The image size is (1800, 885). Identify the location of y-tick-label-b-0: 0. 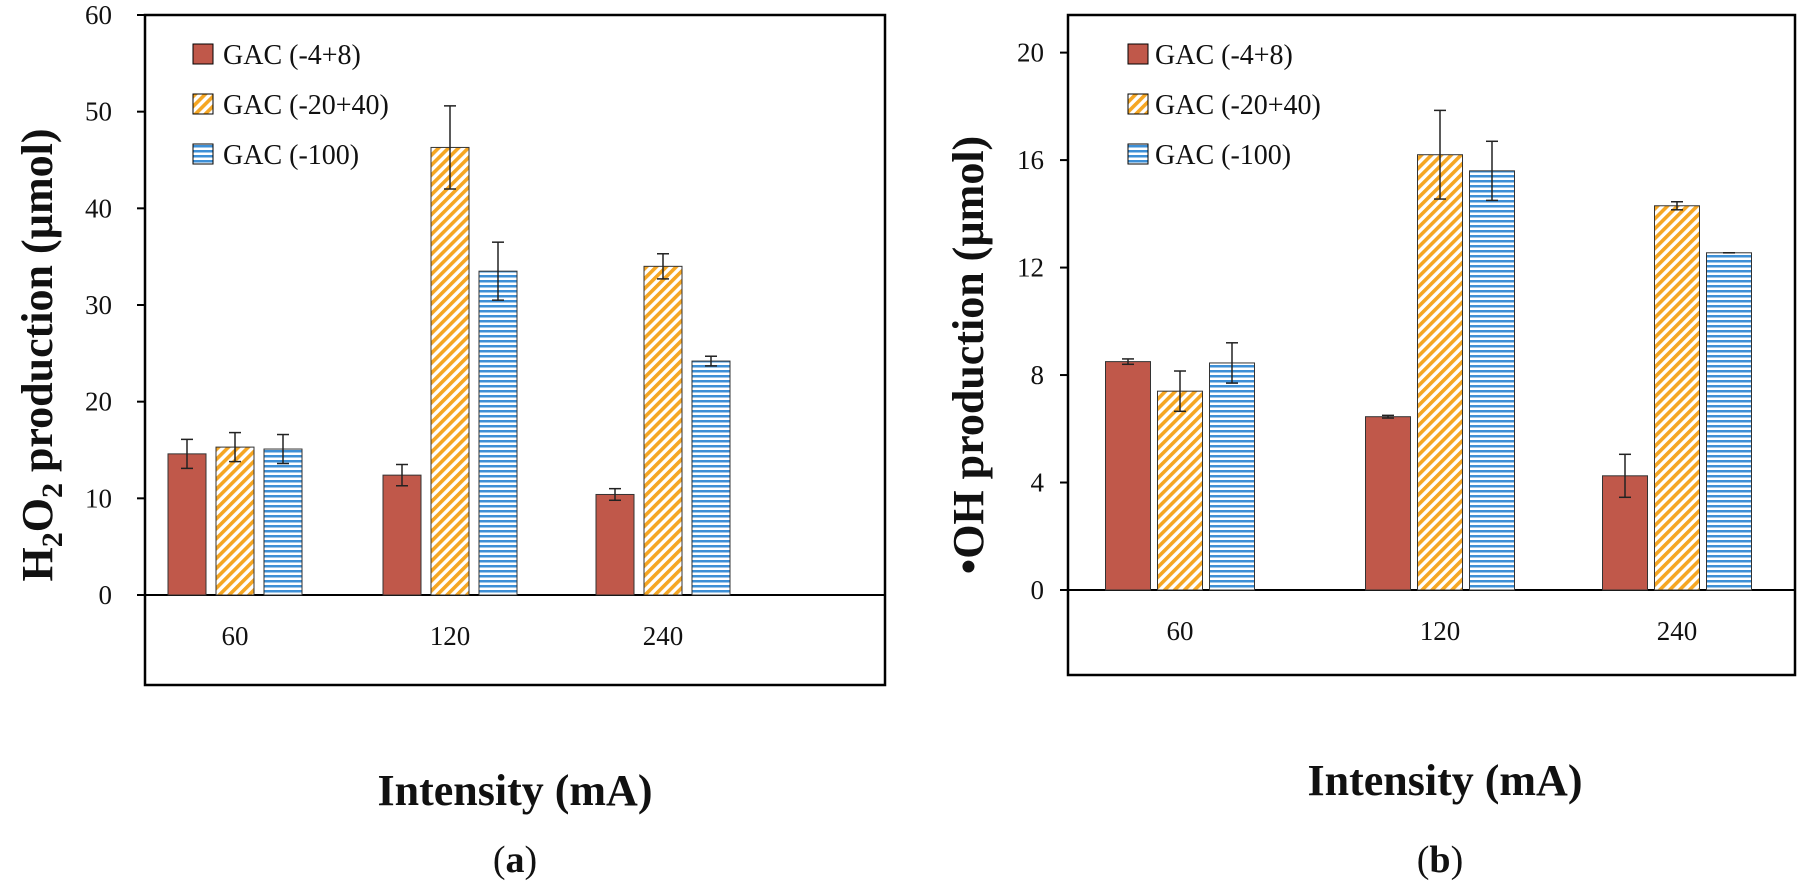
(1038, 590).